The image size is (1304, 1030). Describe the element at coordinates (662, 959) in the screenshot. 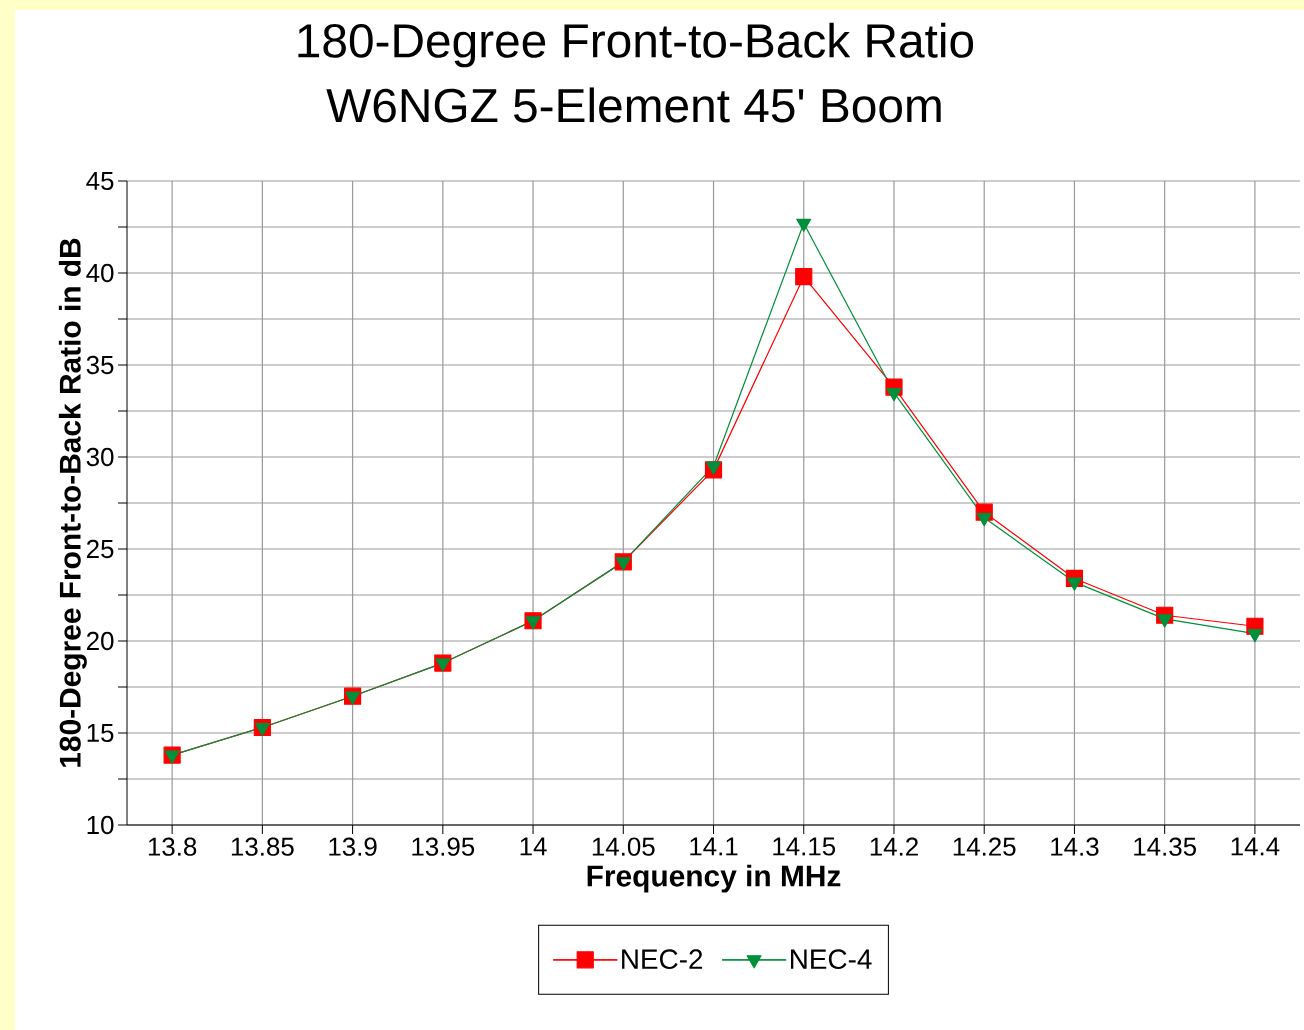

I see `legend-label: NEC-2` at that location.